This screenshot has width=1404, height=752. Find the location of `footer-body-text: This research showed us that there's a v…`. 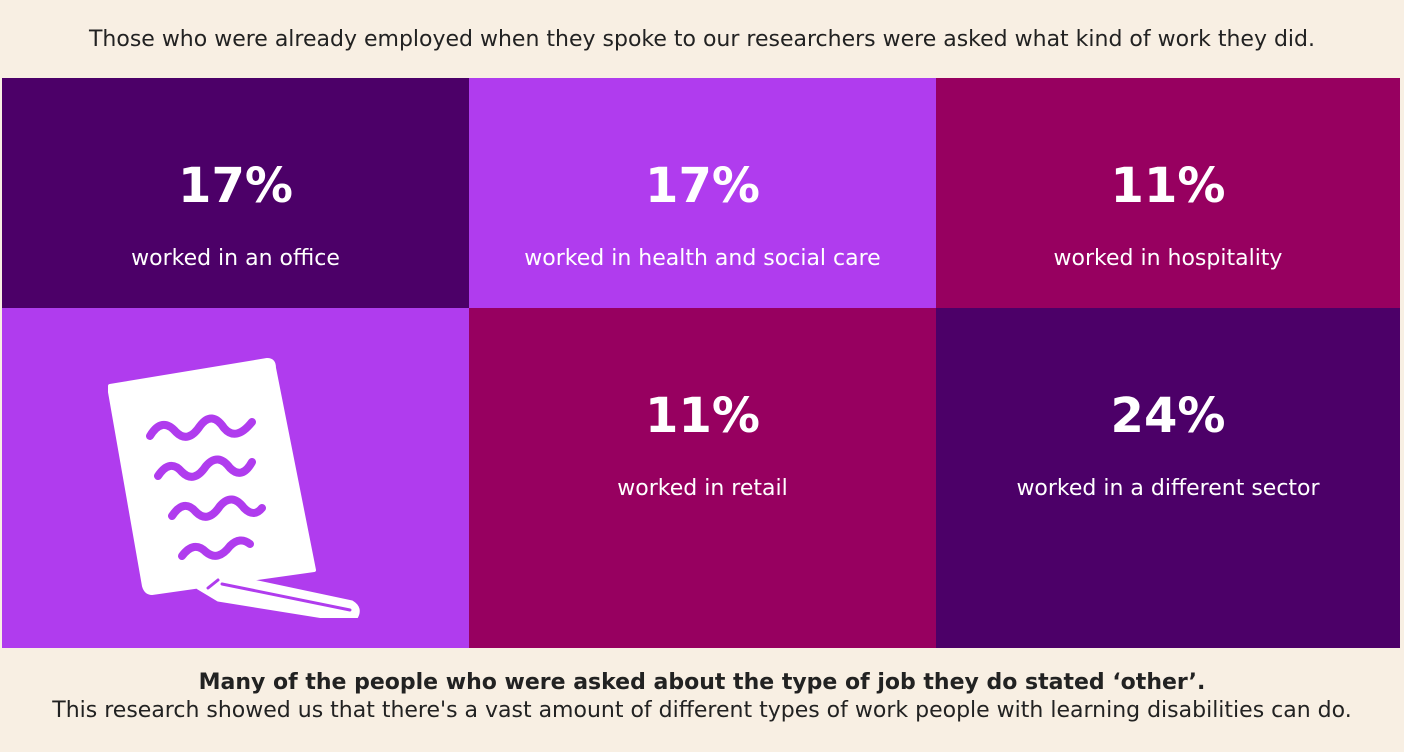

footer-body-text: This research showed us that there's a v… is located at coordinates (702, 710).